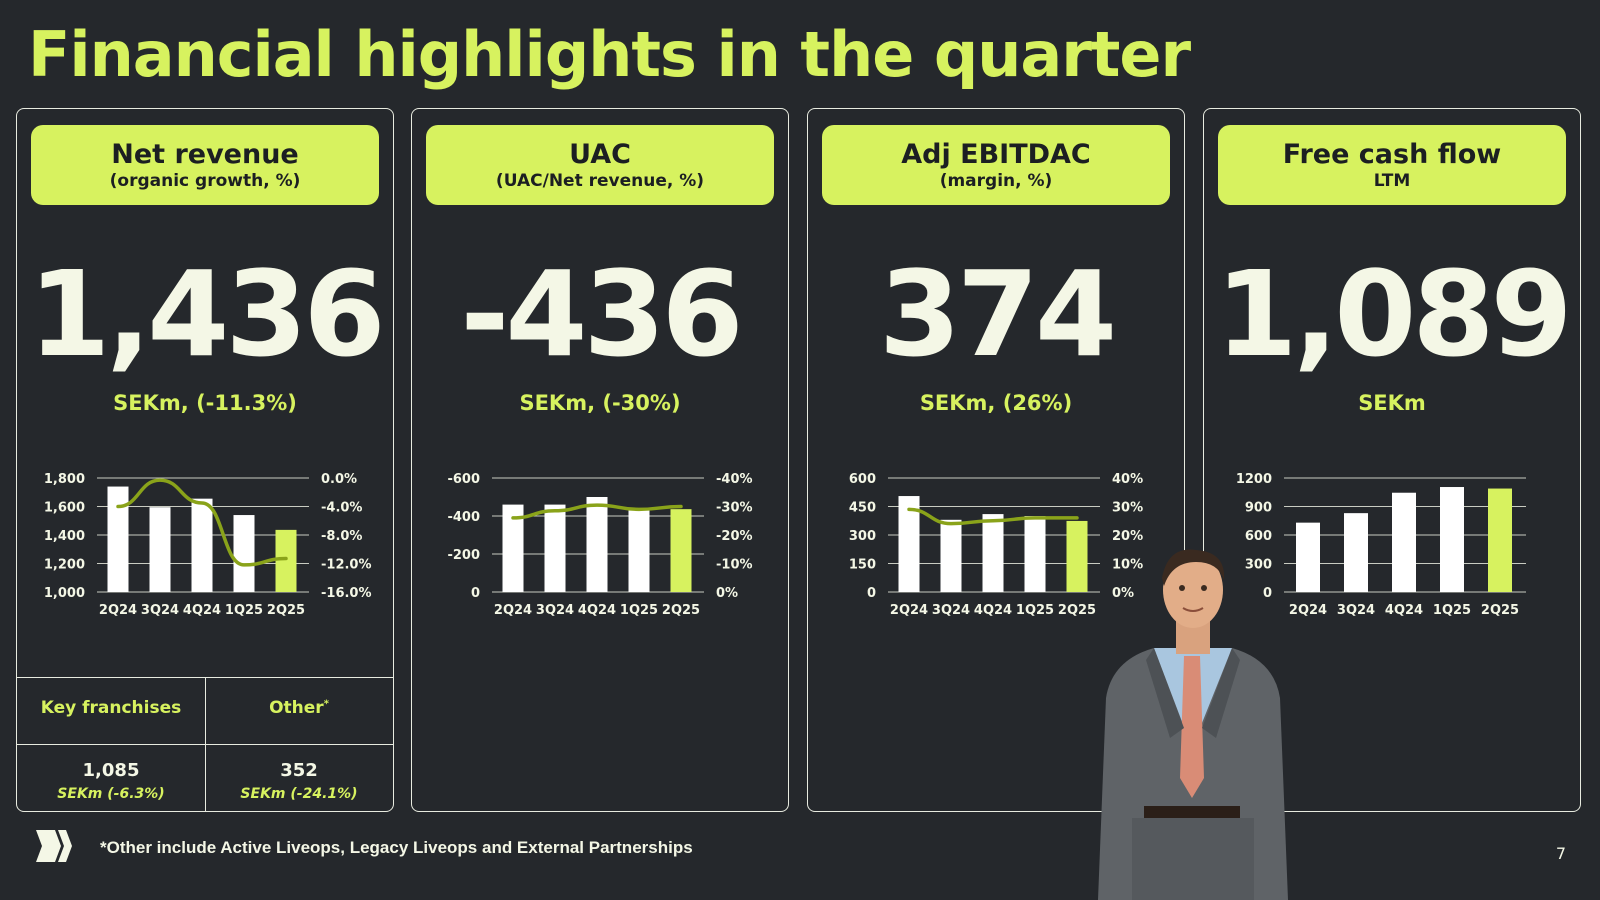 The width and height of the screenshot is (1600, 900). Describe the element at coordinates (996, 181) in the screenshot. I see `card-subheading: (margin, %)` at that location.